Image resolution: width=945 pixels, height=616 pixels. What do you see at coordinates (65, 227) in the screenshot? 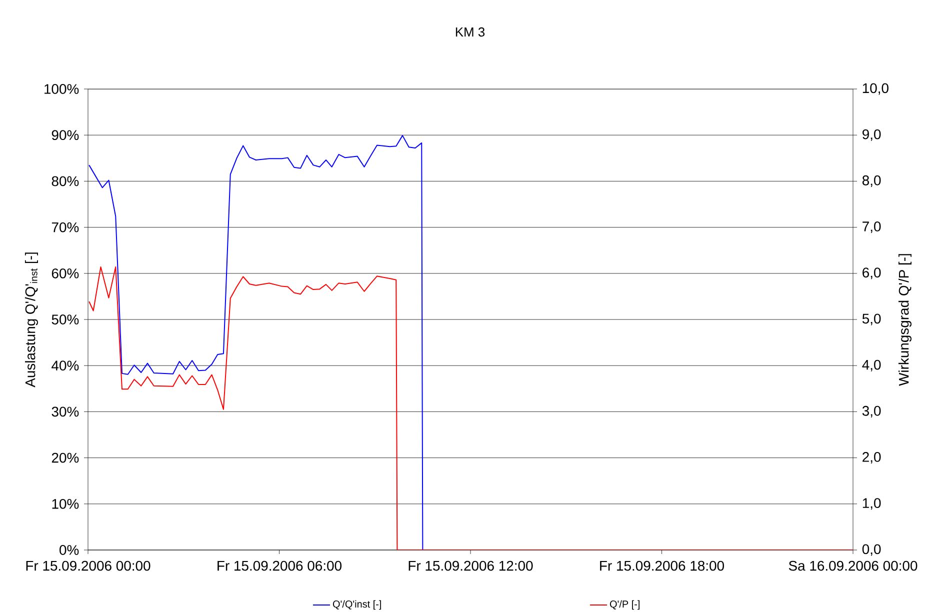
I see `y-tick-label: 70%` at bounding box center [65, 227].